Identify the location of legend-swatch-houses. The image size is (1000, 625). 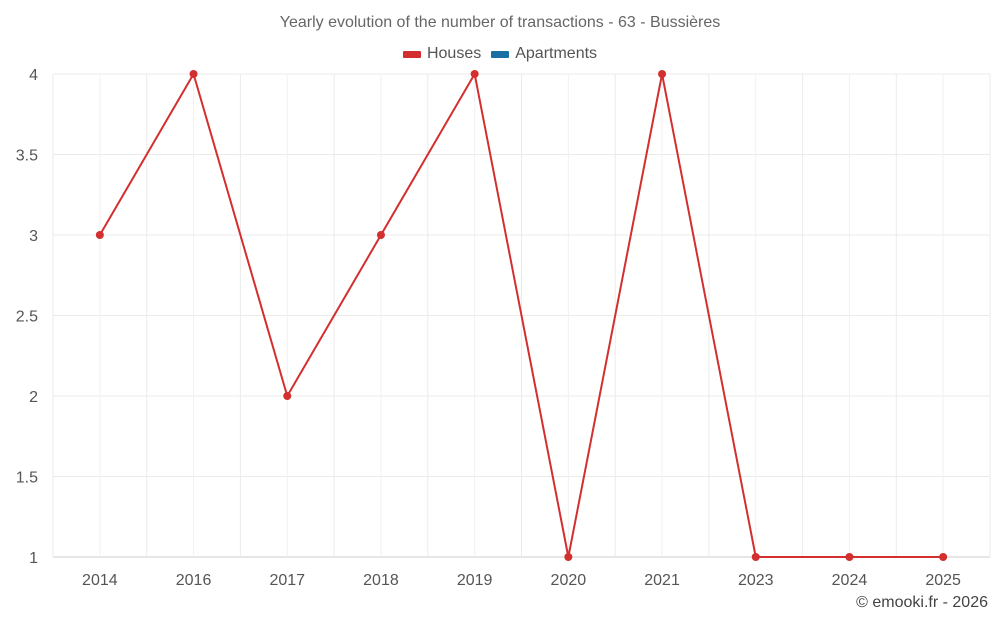
(411, 54).